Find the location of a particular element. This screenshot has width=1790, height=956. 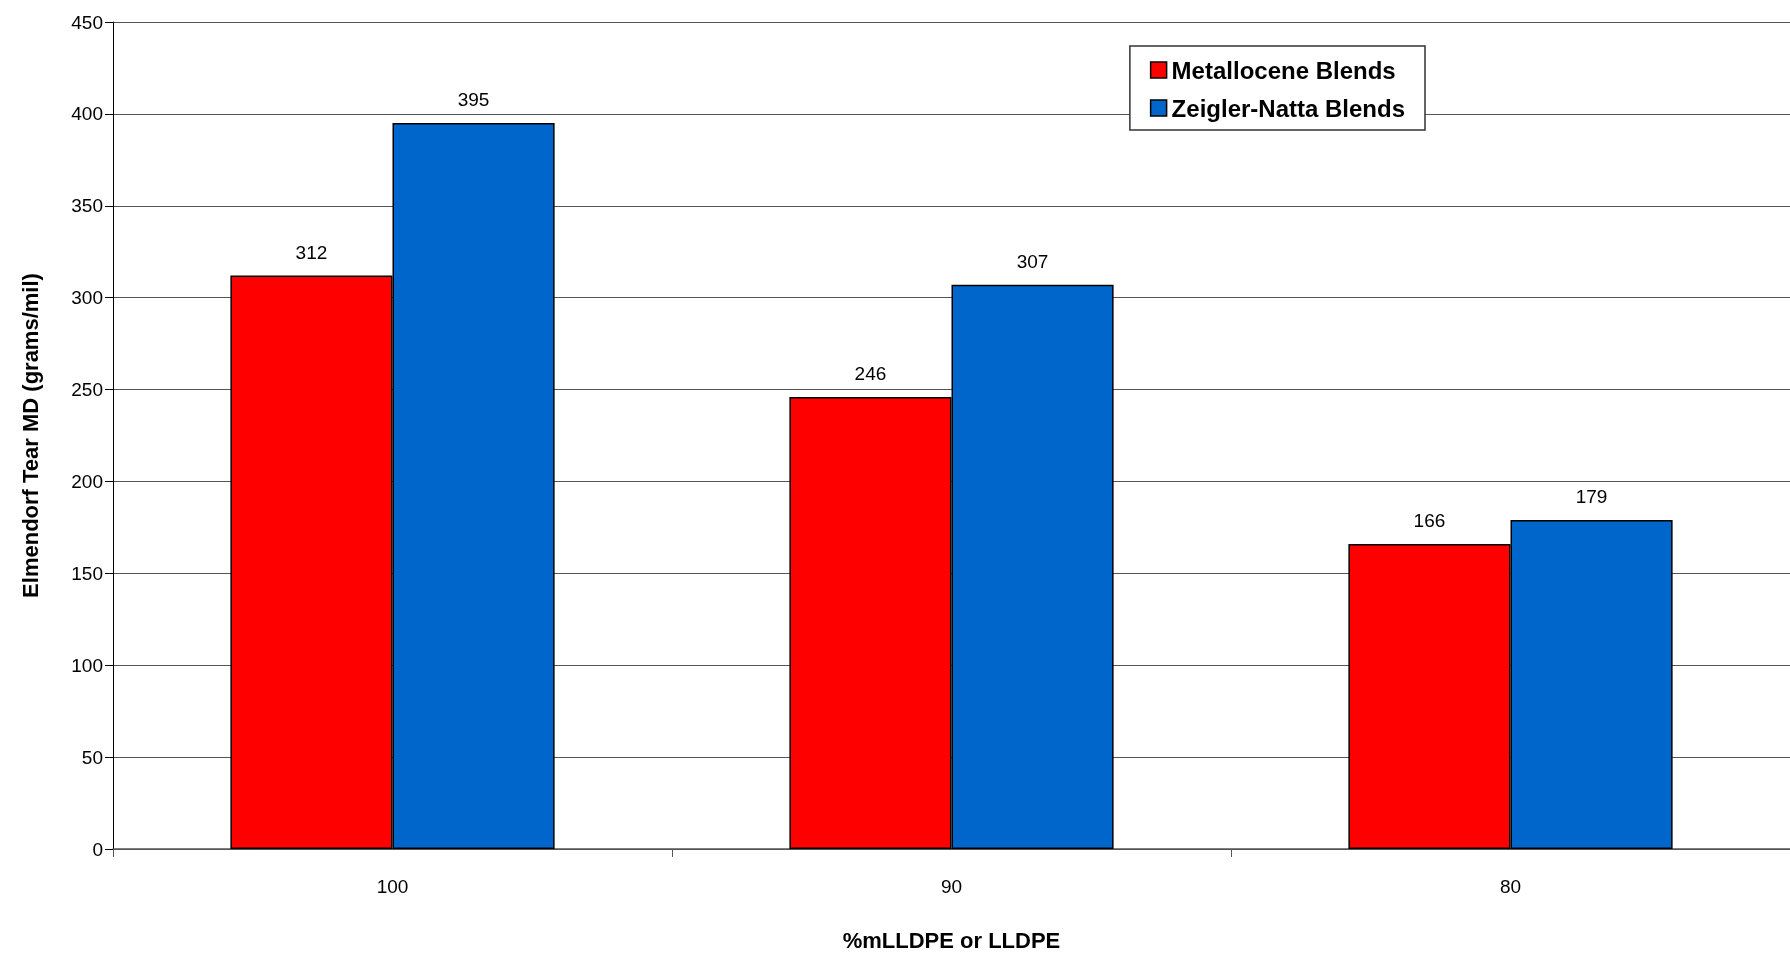

x-axis-title: %mLLDPE or LLDPE is located at coordinates (951, 940).